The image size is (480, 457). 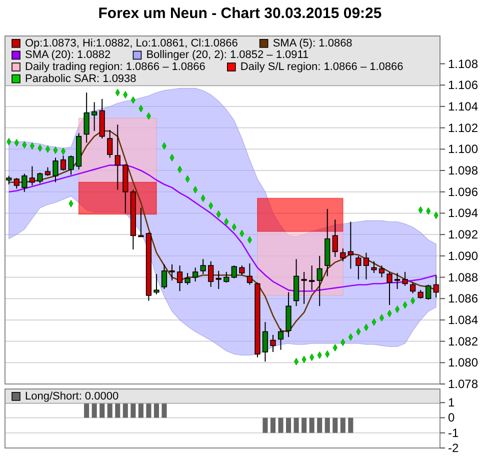 What do you see at coordinates (453, 433) in the screenshot?
I see `y-tick-label: -1` at bounding box center [453, 433].